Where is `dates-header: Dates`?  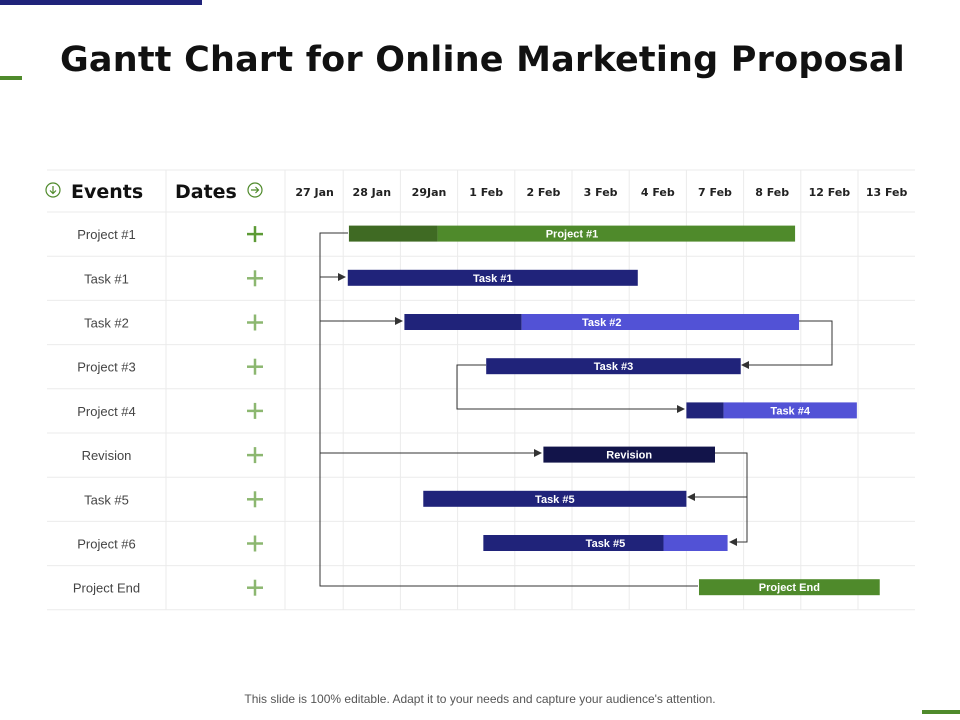 dates-header: Dates is located at coordinates (206, 192).